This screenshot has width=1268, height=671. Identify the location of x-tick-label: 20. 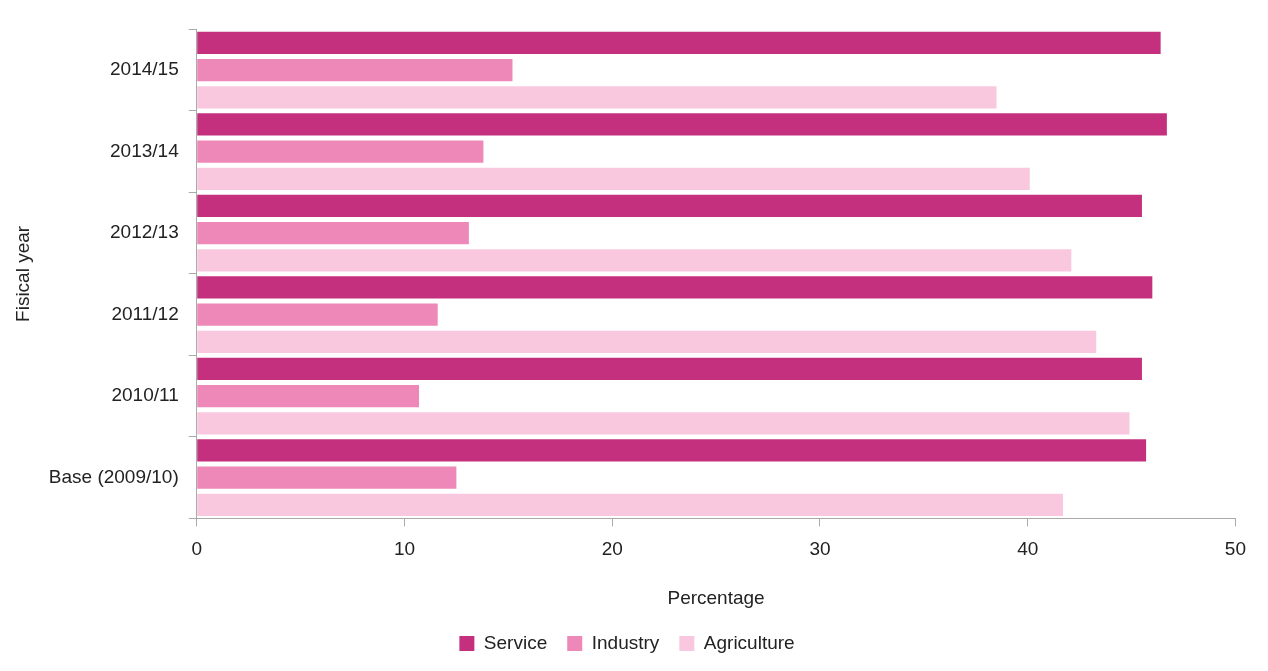
(612, 549).